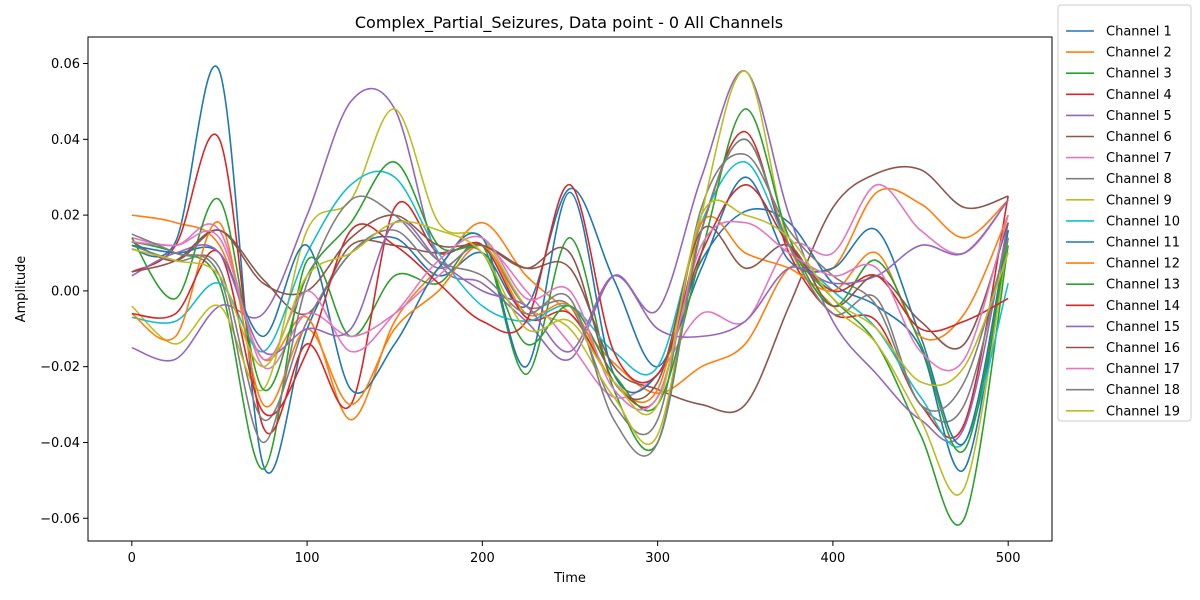 Image resolution: width=1200 pixels, height=600 pixels. Describe the element at coordinates (1139, 74) in the screenshot. I see `legend-label-channel-3: Channel 3` at that location.